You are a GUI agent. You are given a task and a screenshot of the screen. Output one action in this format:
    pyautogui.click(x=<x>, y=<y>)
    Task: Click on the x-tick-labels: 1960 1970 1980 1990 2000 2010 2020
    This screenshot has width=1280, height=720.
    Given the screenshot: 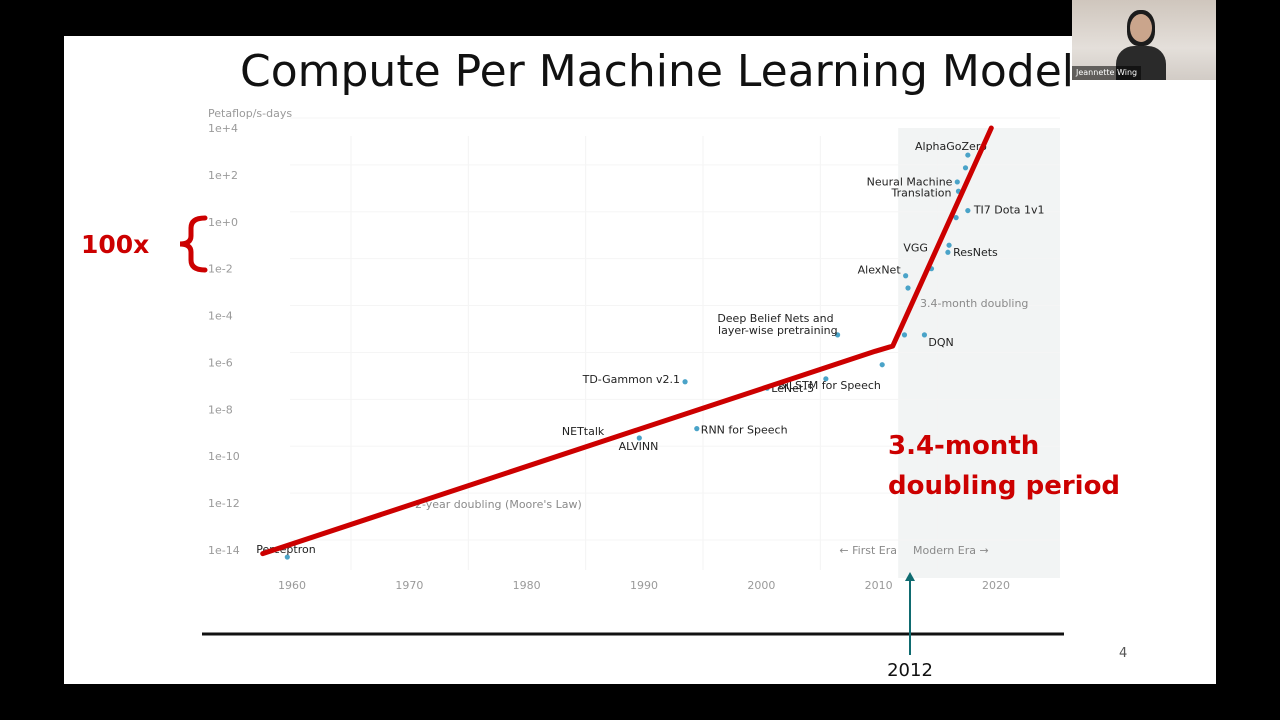 What is the action you would take?
    pyautogui.click(x=644, y=585)
    